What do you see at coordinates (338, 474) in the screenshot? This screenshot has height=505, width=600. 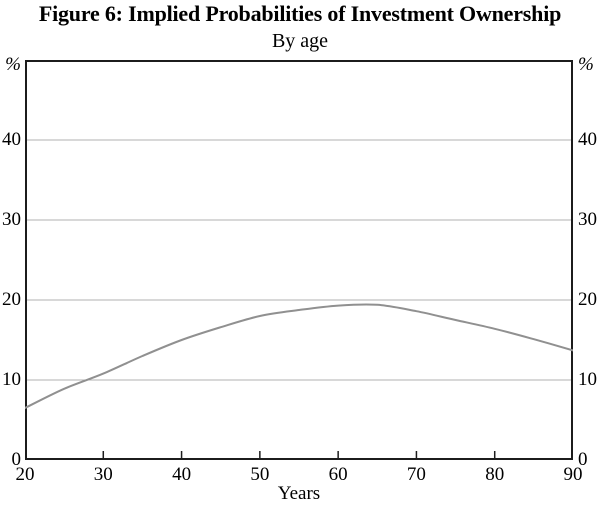 I see `x-tick-label-60: 60` at bounding box center [338, 474].